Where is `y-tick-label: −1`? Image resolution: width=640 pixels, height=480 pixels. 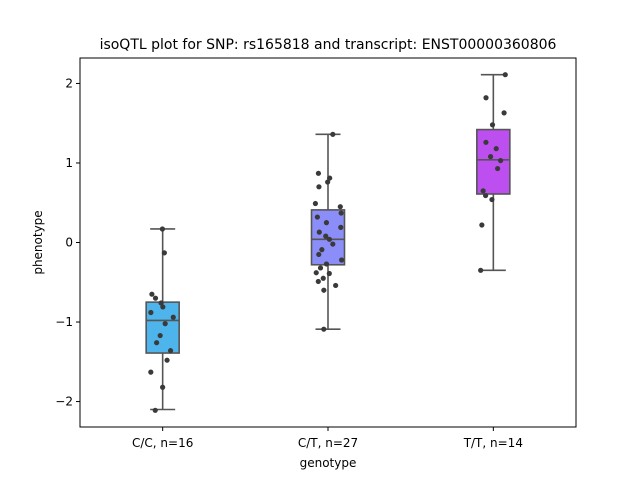
y-tick-label: −1 is located at coordinates (64, 322).